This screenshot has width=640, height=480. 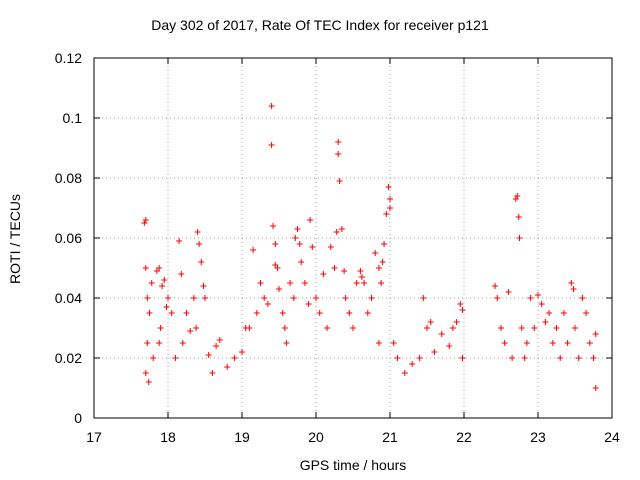 What do you see at coordinates (390, 437) in the screenshot?
I see `x-tick-label: 21` at bounding box center [390, 437].